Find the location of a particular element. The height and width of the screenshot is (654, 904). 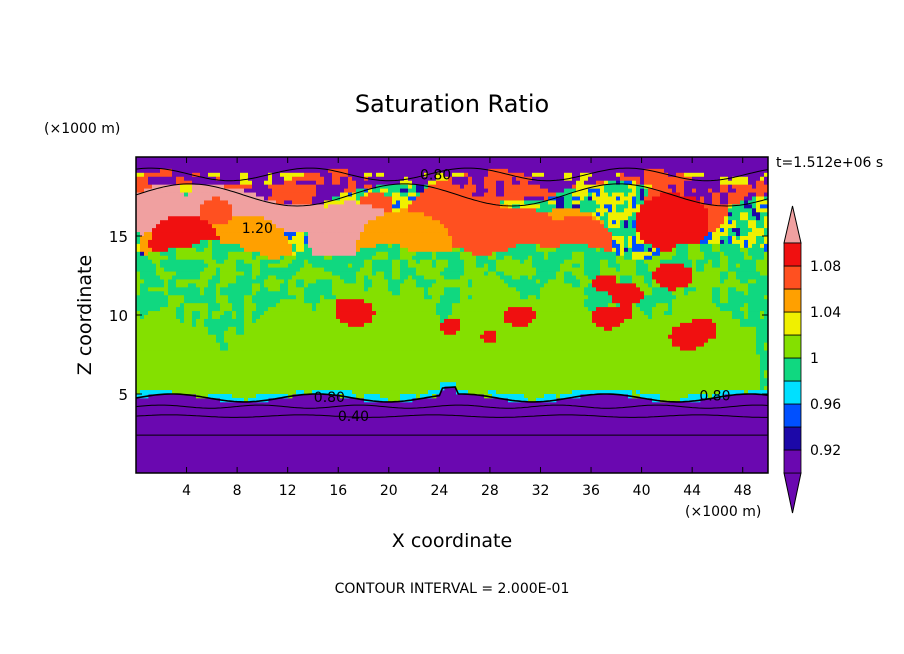

chart-title: Saturation Ratio is located at coordinates (452, 104).